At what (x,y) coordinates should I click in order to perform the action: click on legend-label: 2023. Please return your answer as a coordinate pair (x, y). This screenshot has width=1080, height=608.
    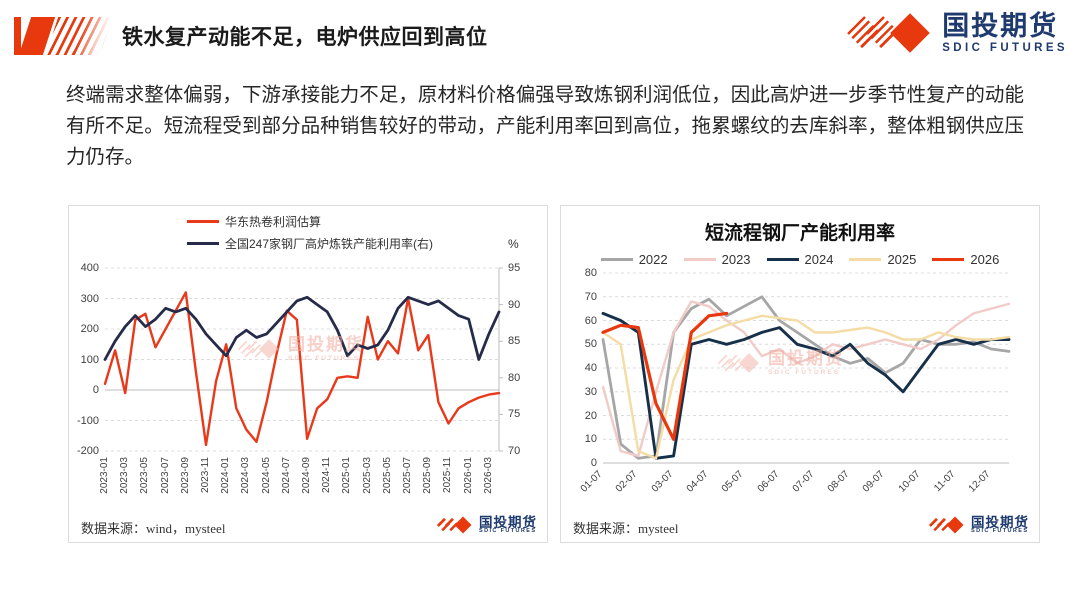
    Looking at the image, I should click on (736, 259).